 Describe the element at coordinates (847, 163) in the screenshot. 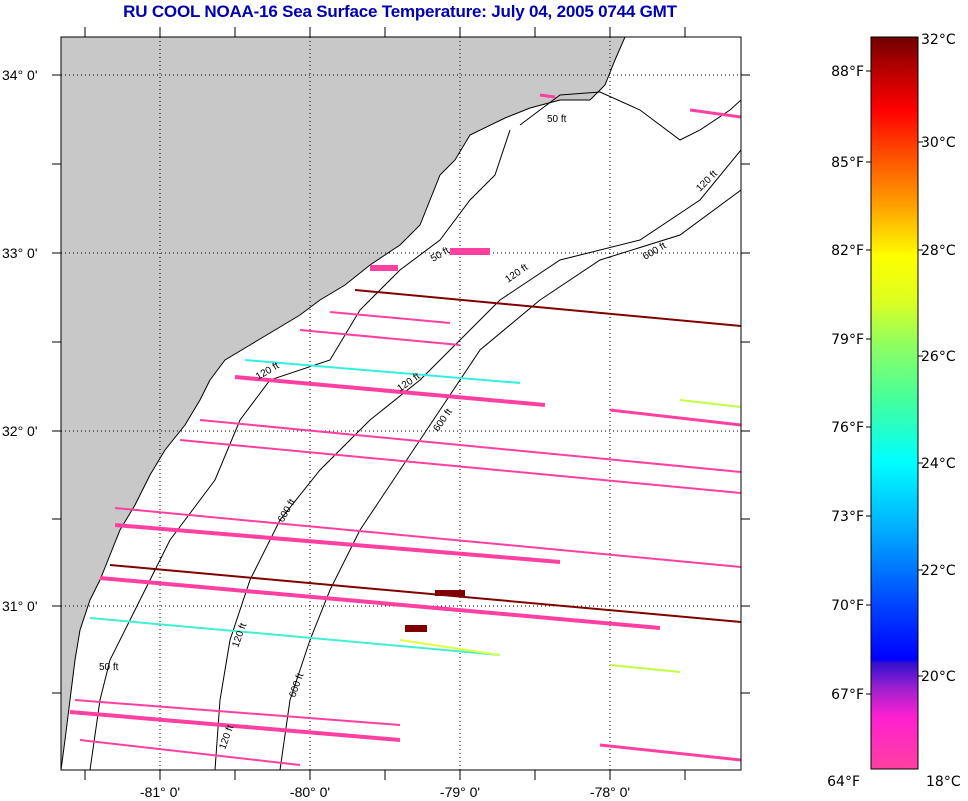

I see `svg-text: 85°F` at that location.